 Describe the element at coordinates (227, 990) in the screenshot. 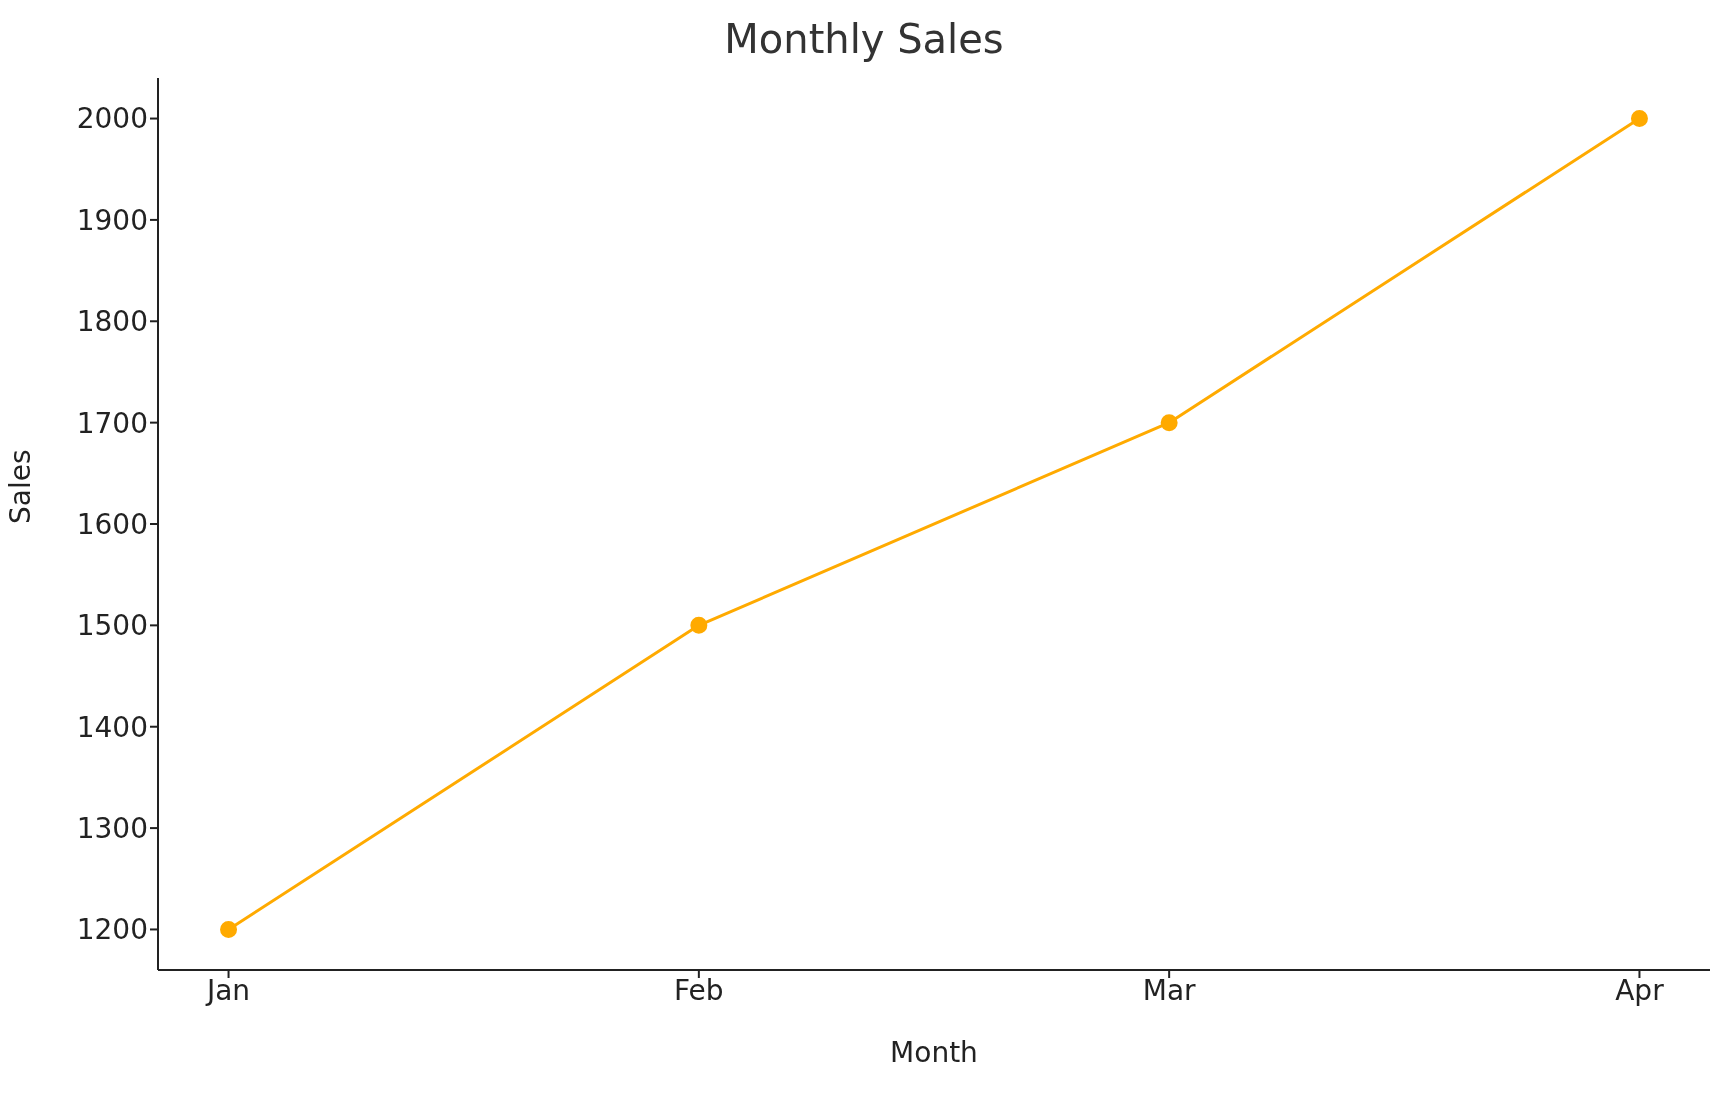

I see `x-tick-label: Jan` at that location.